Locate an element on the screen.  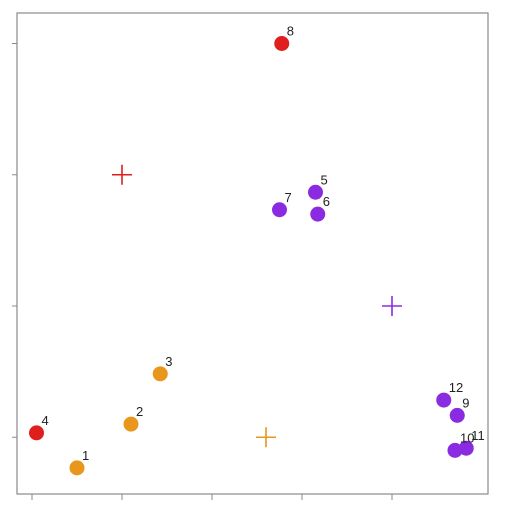
point-label: 12 is located at coordinates (456, 387).